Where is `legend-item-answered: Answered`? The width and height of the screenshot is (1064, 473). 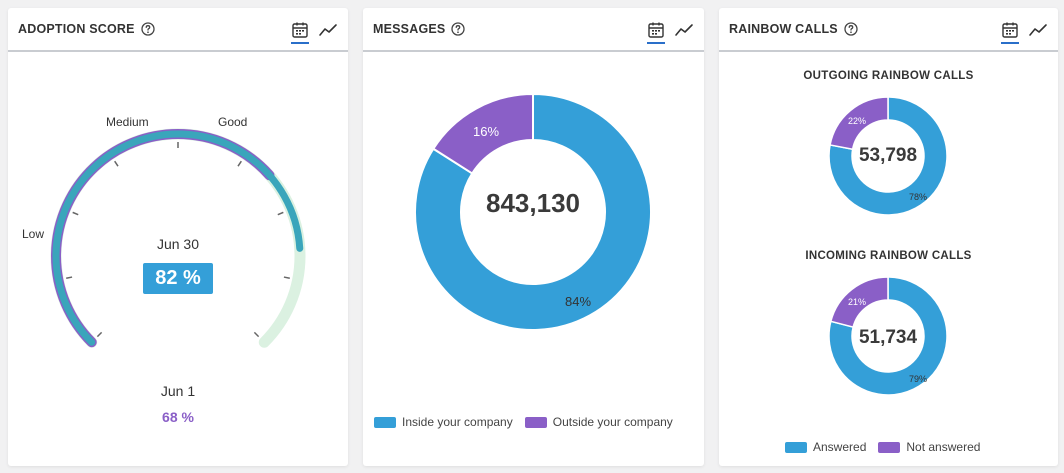 legend-item-answered: Answered is located at coordinates (825, 447).